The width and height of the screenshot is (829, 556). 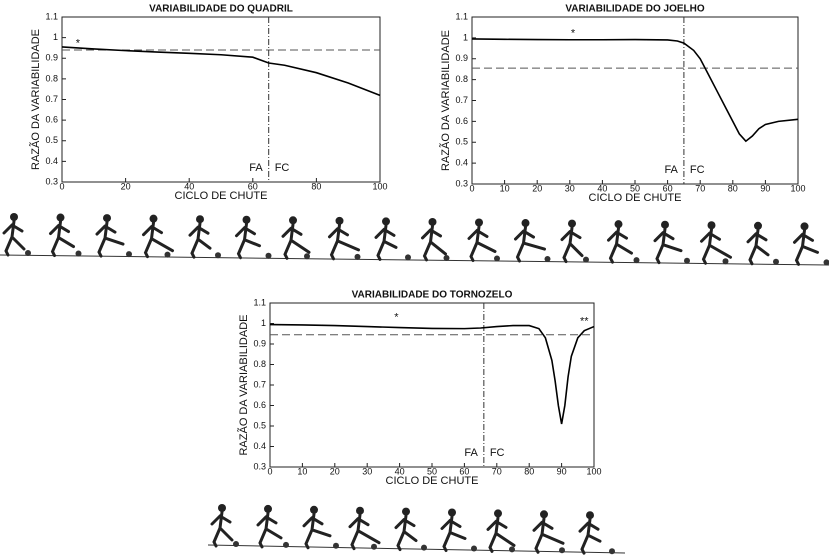 What do you see at coordinates (497, 471) in the screenshot?
I see `x-tick-label: 70` at bounding box center [497, 471].